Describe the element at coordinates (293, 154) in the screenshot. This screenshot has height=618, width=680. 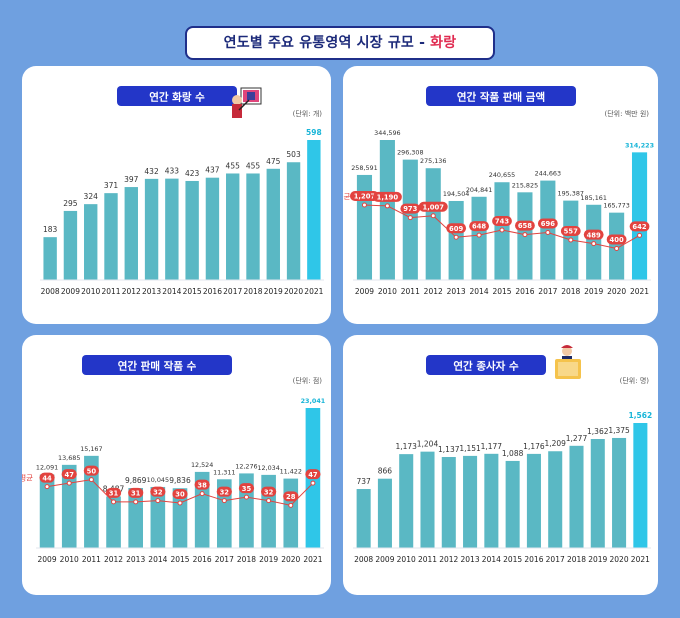
I see `bar-value-label: 503` at that location.